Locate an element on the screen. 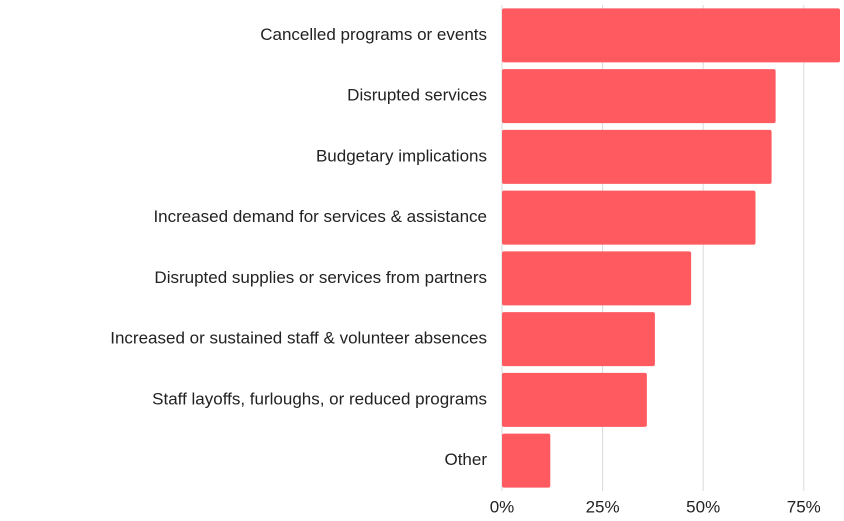 This screenshot has height=521, width=844. y-tick-label: Cancelled programs or events is located at coordinates (373, 34).